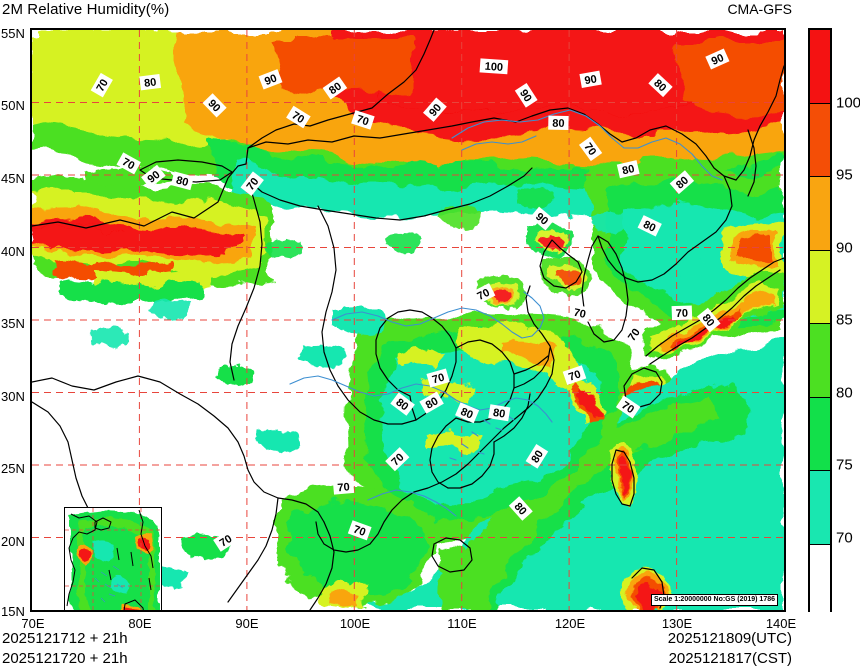 Image resolution: width=860 pixels, height=669 pixels. I want to click on x-tick-70E: 70E, so click(33, 623).